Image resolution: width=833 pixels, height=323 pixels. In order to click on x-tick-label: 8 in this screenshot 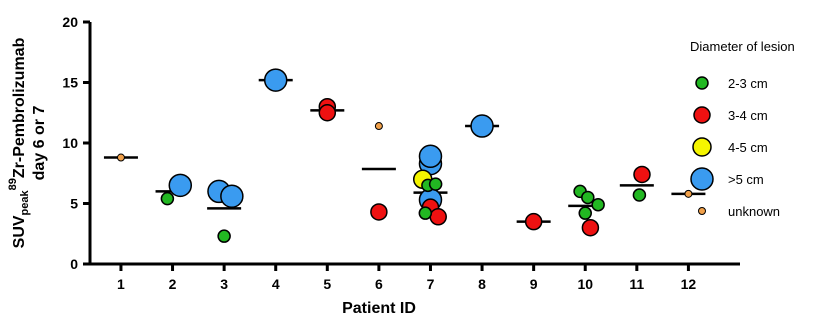, I will do `click(482, 284)`.